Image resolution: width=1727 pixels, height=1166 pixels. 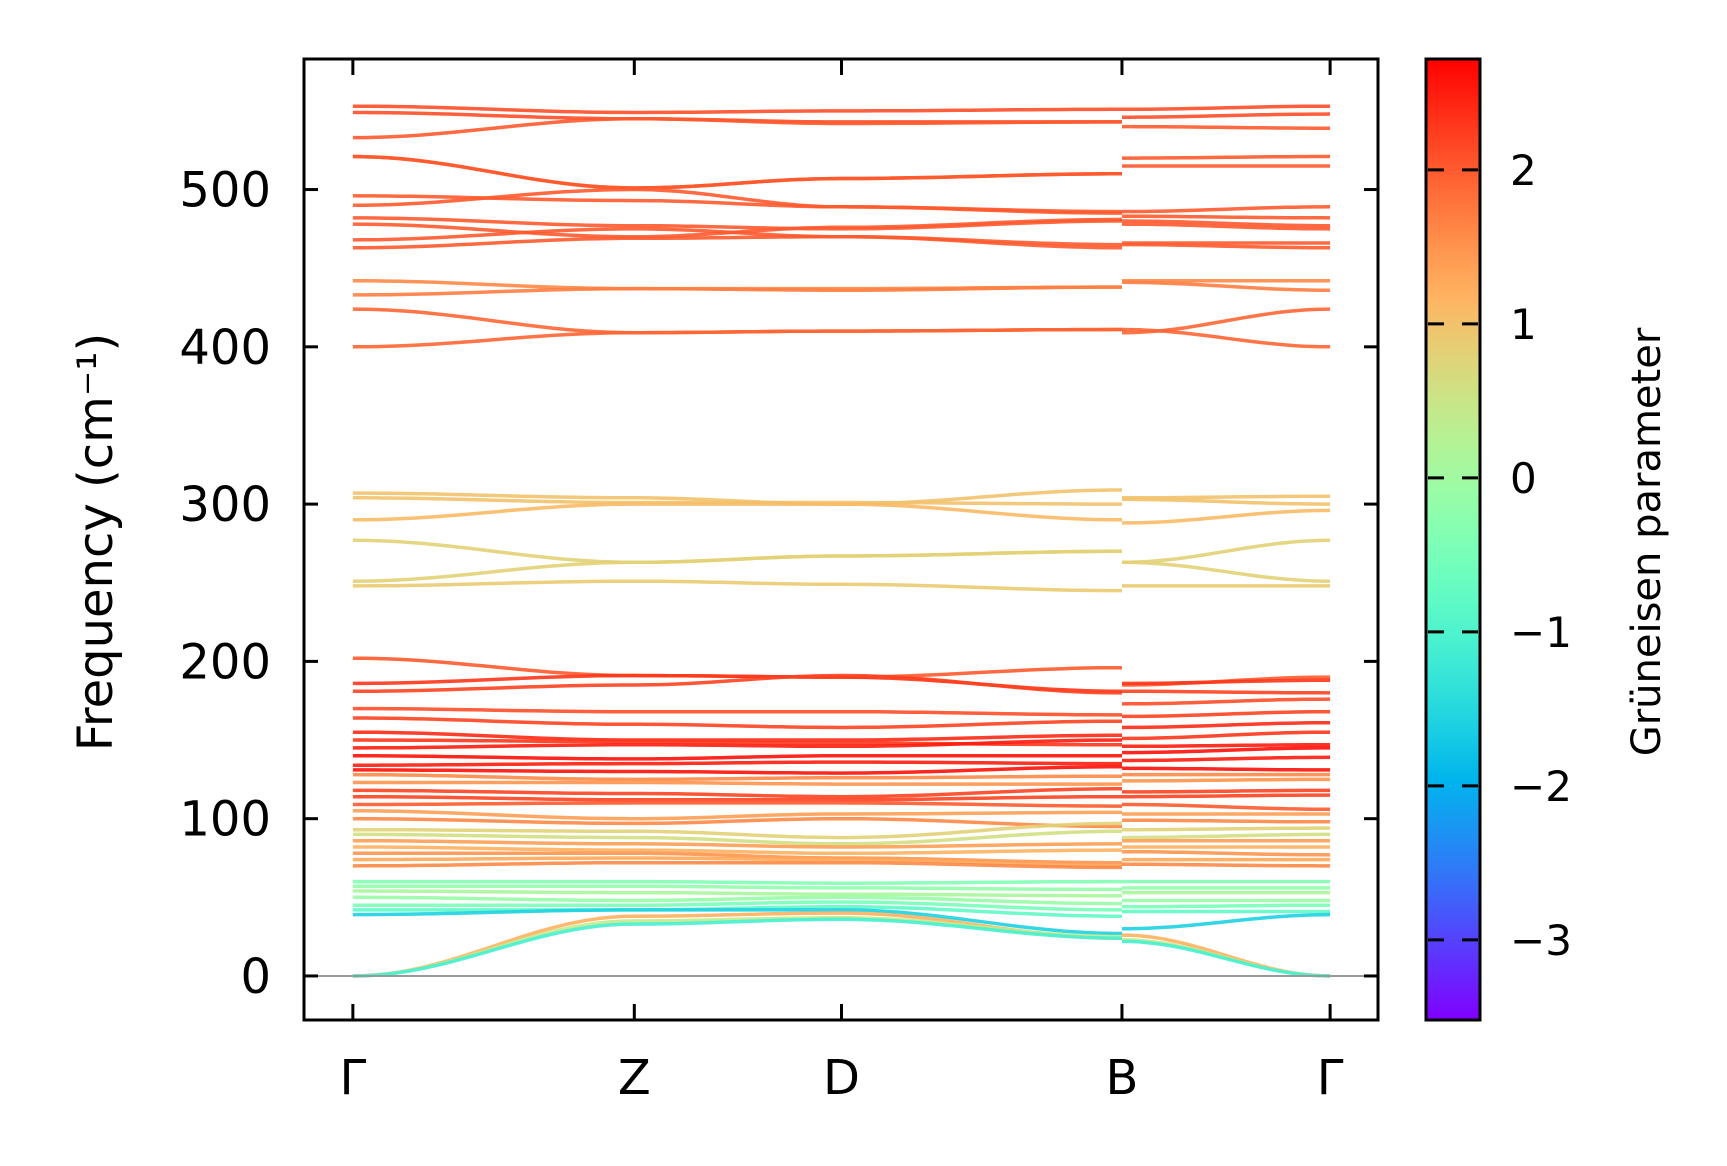 I want to click on x-tick-label: D, so click(x=841, y=1078).